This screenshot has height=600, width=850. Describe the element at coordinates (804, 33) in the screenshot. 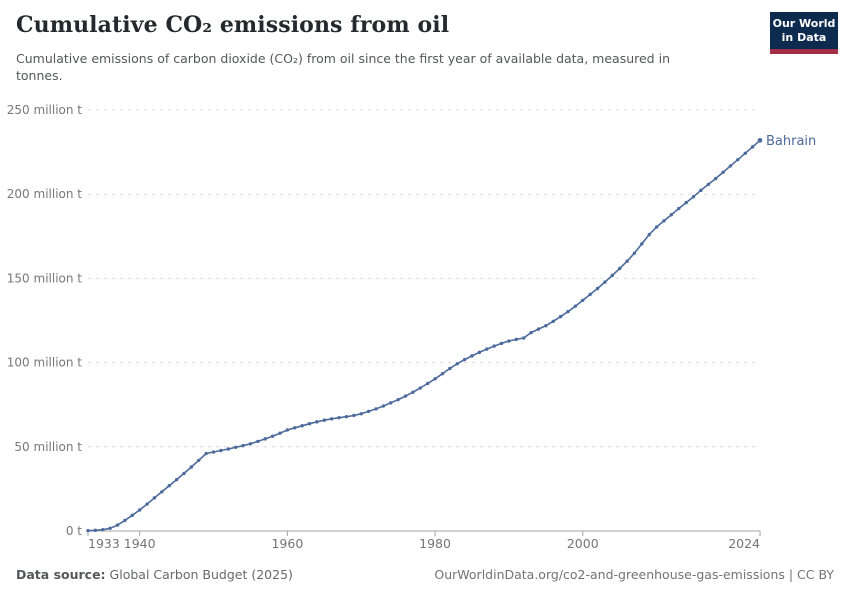

I see `owid-logo: Our World in Data` at that location.